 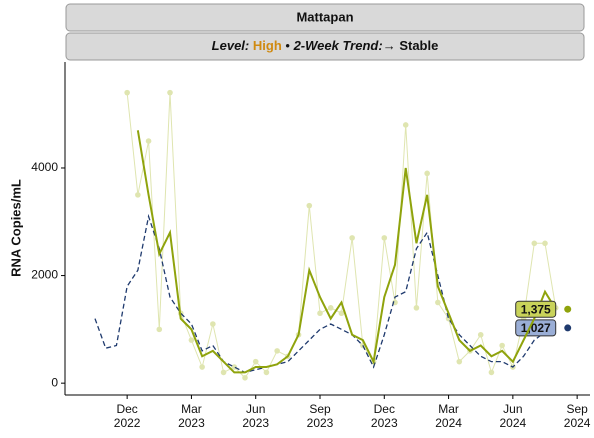 I want to click on subtitle-strip, so click(x=325, y=46).